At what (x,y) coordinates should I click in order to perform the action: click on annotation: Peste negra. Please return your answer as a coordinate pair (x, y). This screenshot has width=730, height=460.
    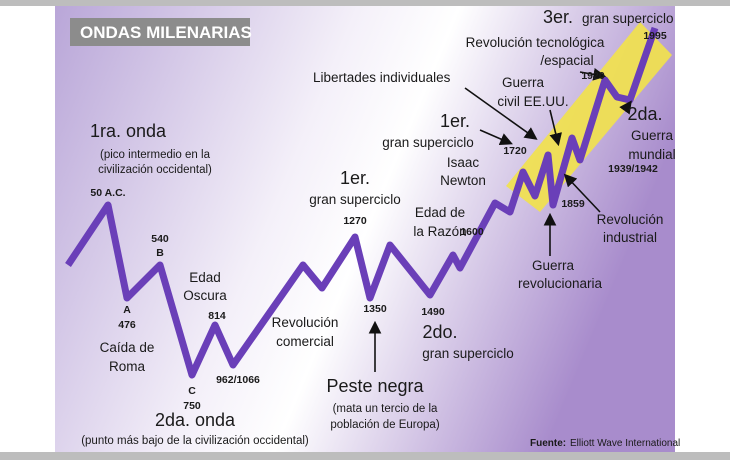
    Looking at the image, I should click on (375, 386).